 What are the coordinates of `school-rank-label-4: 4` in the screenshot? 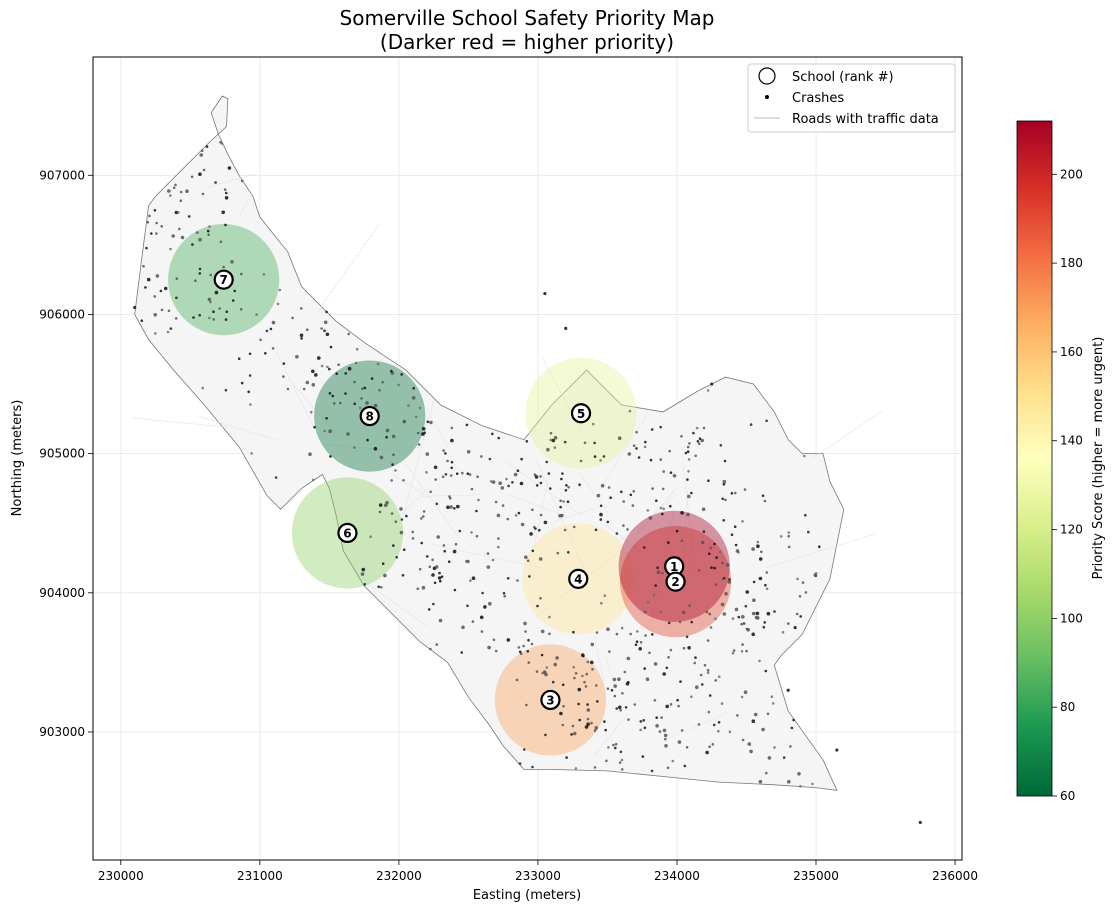 It's located at (578, 579).